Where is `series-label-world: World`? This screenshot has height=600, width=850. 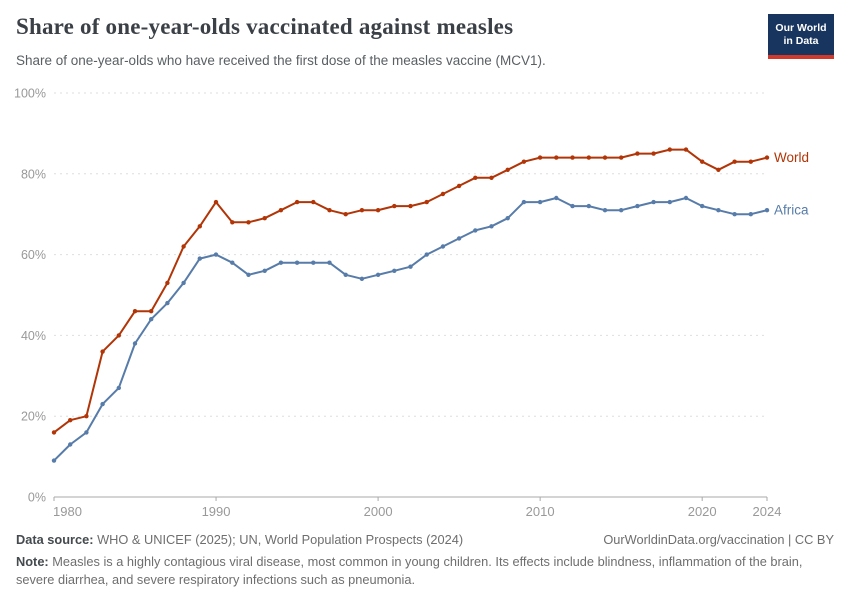
series-label-world: World is located at coordinates (791, 157).